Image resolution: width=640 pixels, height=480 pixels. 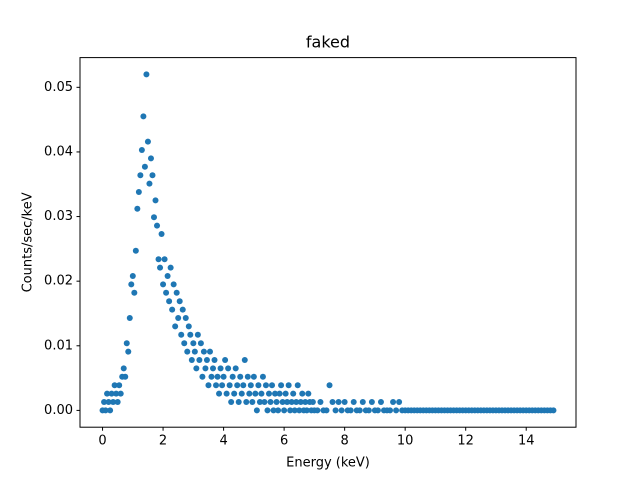 I want to click on y-axis-label: Counts/sec/keV, so click(x=28, y=242).